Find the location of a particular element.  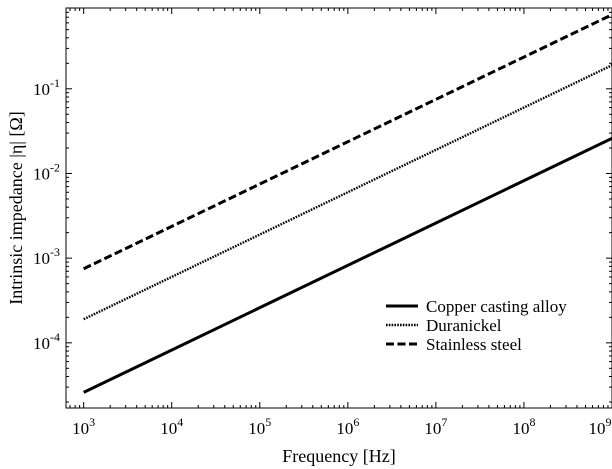

x-tick-label: 10⁵ is located at coordinates (259, 426).